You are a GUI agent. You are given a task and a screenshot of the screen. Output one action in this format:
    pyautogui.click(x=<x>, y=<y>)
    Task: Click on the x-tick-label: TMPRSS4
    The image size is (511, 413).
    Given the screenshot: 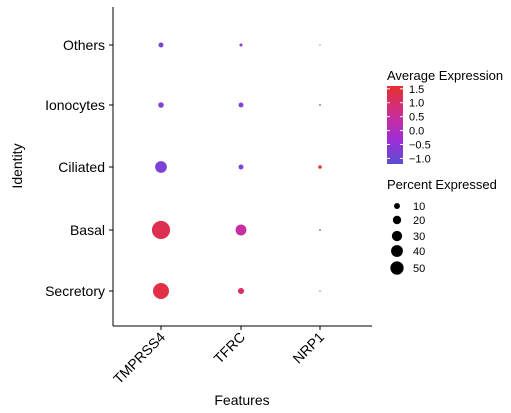 What is the action you would take?
    pyautogui.click(x=139, y=358)
    